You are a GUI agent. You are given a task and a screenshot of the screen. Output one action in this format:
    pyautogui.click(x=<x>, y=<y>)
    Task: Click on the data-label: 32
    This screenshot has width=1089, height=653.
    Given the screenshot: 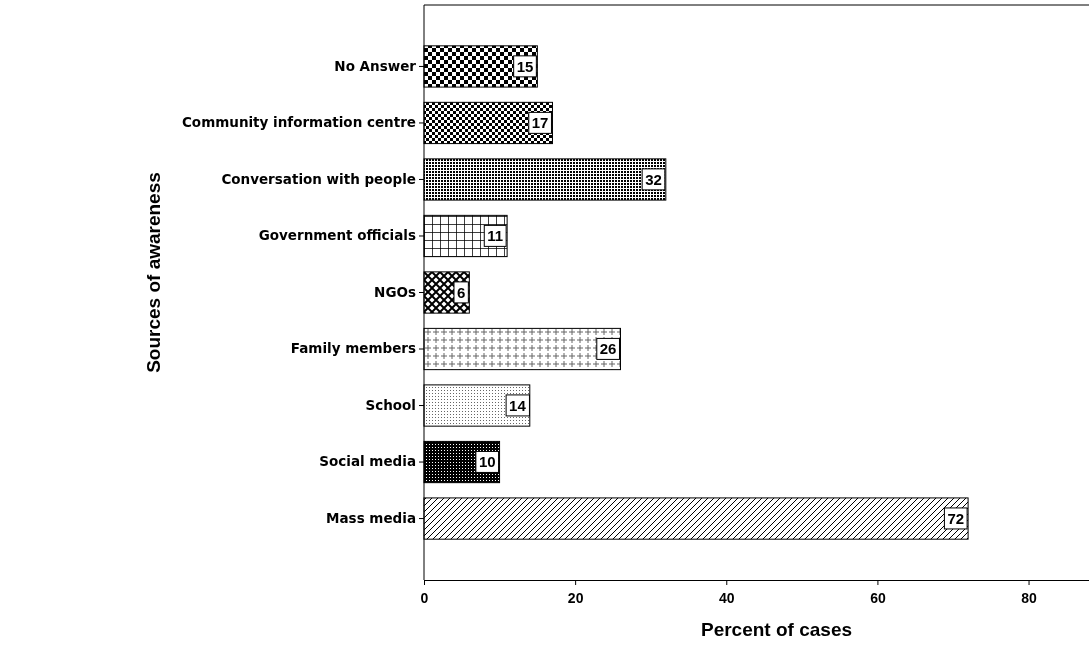 What is the action you would take?
    pyautogui.click(x=653, y=179)
    